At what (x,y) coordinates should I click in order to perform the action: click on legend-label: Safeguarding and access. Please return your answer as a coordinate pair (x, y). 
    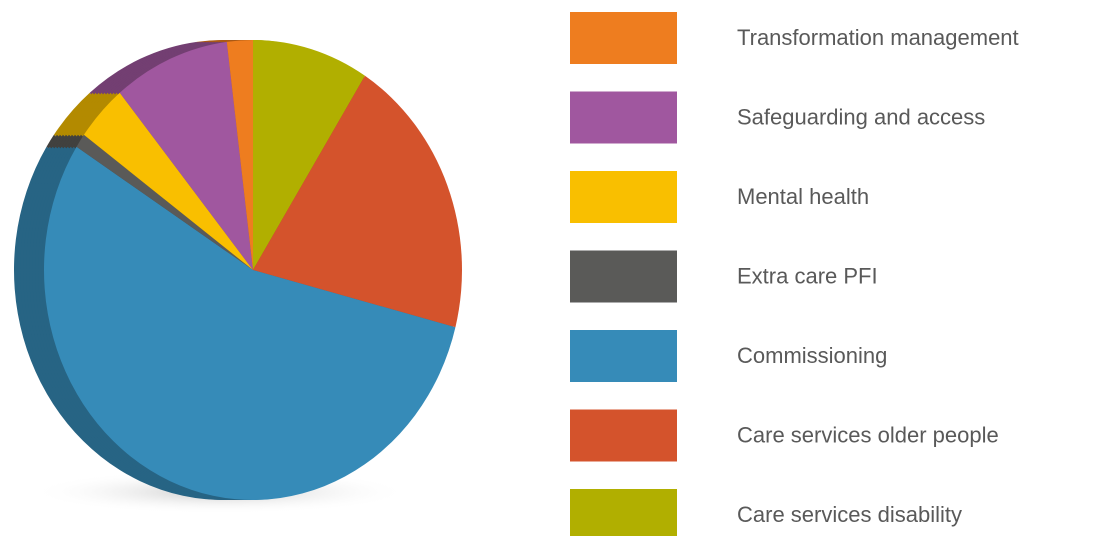
    Looking at the image, I should click on (861, 116).